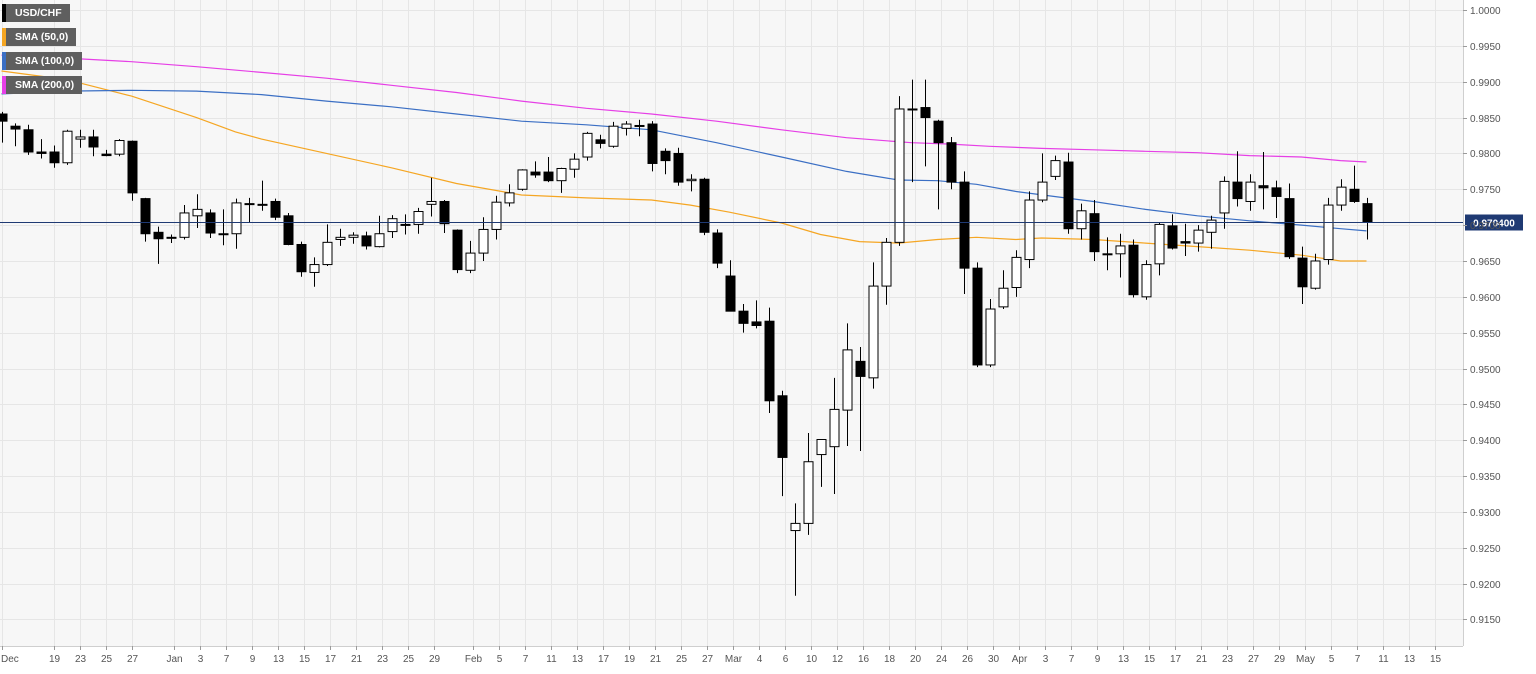  What do you see at coordinates (1098, 659) in the screenshot?
I see `x-tick-label: 9` at bounding box center [1098, 659].